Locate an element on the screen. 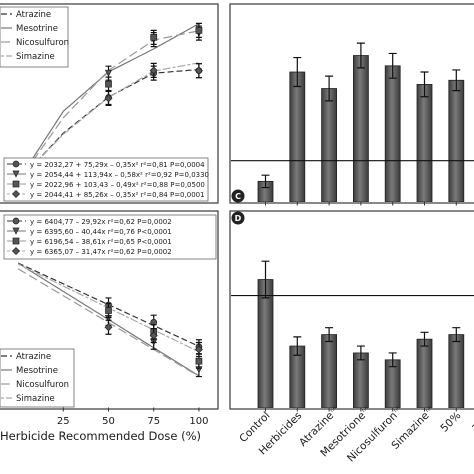 The width and height of the screenshot is (474, 474). bottom-right-category-superscript-atrazine: ns is located at coordinates (333, 409).